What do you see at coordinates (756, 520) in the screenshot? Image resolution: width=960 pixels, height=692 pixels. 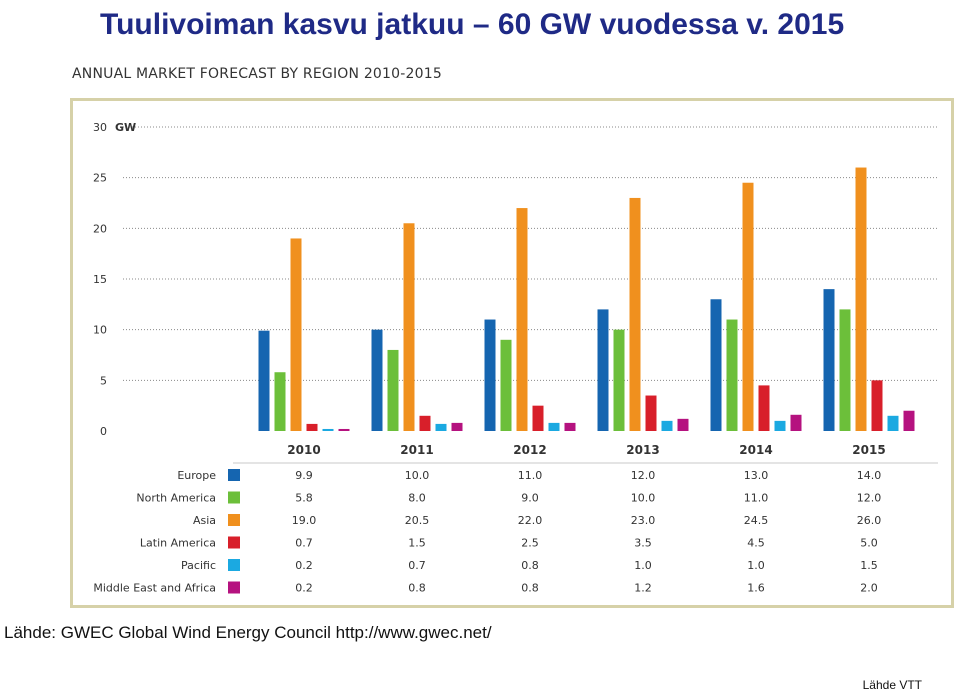 I see `table-value: 24.5` at bounding box center [756, 520].